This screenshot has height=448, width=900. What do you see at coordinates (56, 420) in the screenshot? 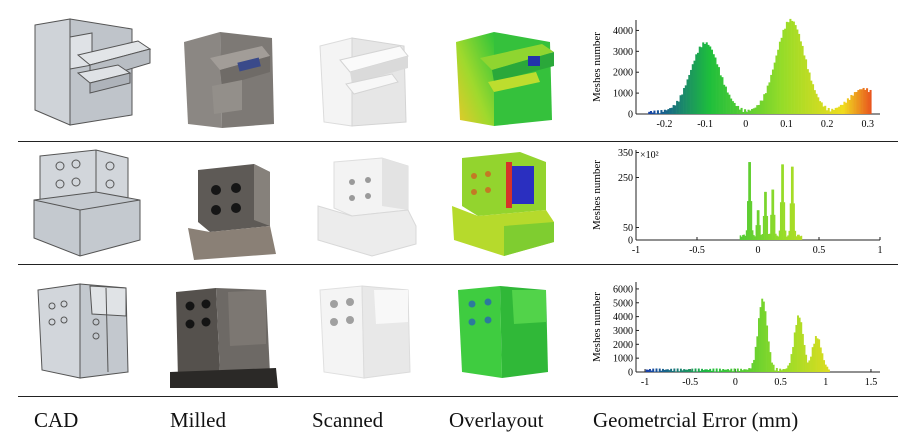
I see `caption-cad: CAD` at bounding box center [56, 420].